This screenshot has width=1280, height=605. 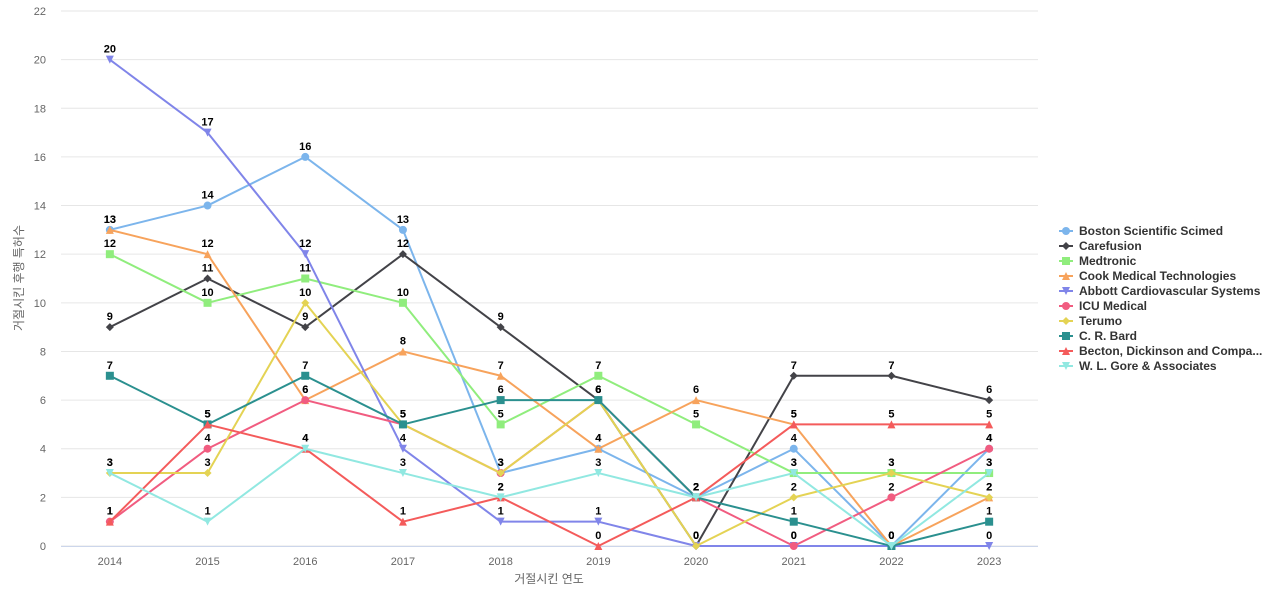 What do you see at coordinates (1098, 261) in the screenshot?
I see `legend-item-medtronic: Medtronic` at bounding box center [1098, 261].